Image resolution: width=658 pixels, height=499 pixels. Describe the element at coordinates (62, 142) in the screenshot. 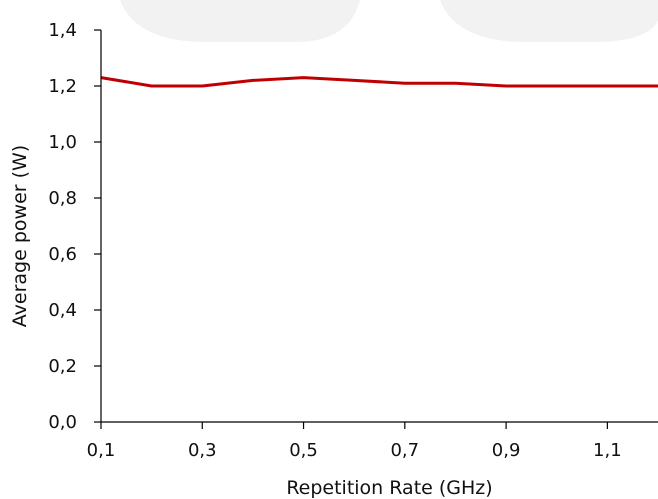

I see `y-tick-label: 1,0` at that location.